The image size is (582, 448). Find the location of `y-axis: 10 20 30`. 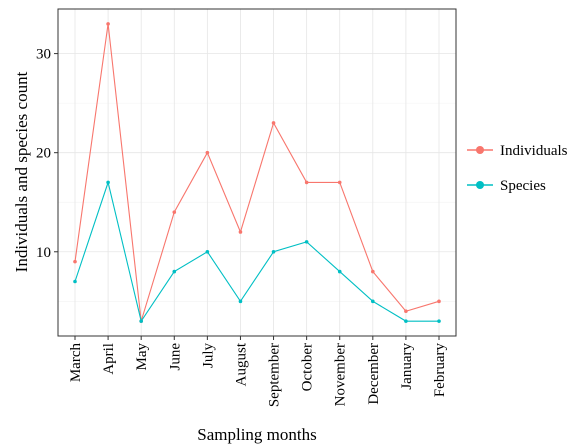

y-axis: 10 20 30 is located at coordinates (47, 154).